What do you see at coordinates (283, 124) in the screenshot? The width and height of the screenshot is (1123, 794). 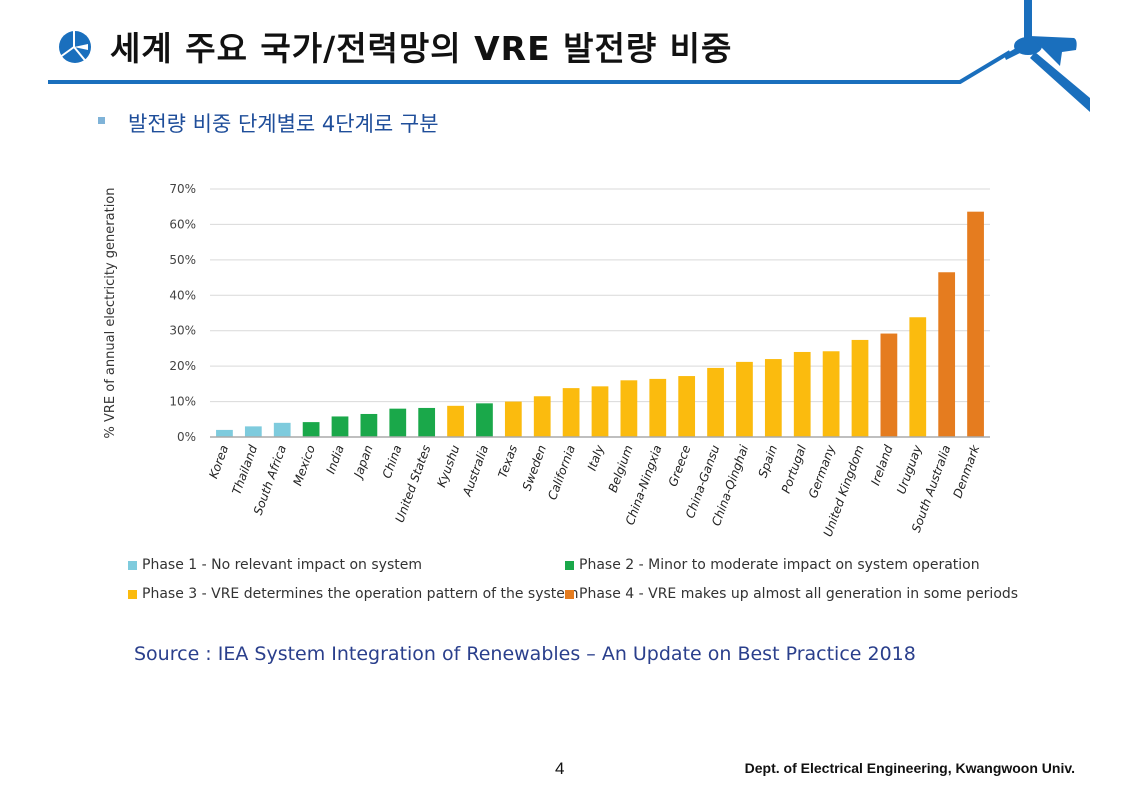 I see `bullet-text: 발전량 비중 단계별로 4단계로 구분` at bounding box center [283, 124].